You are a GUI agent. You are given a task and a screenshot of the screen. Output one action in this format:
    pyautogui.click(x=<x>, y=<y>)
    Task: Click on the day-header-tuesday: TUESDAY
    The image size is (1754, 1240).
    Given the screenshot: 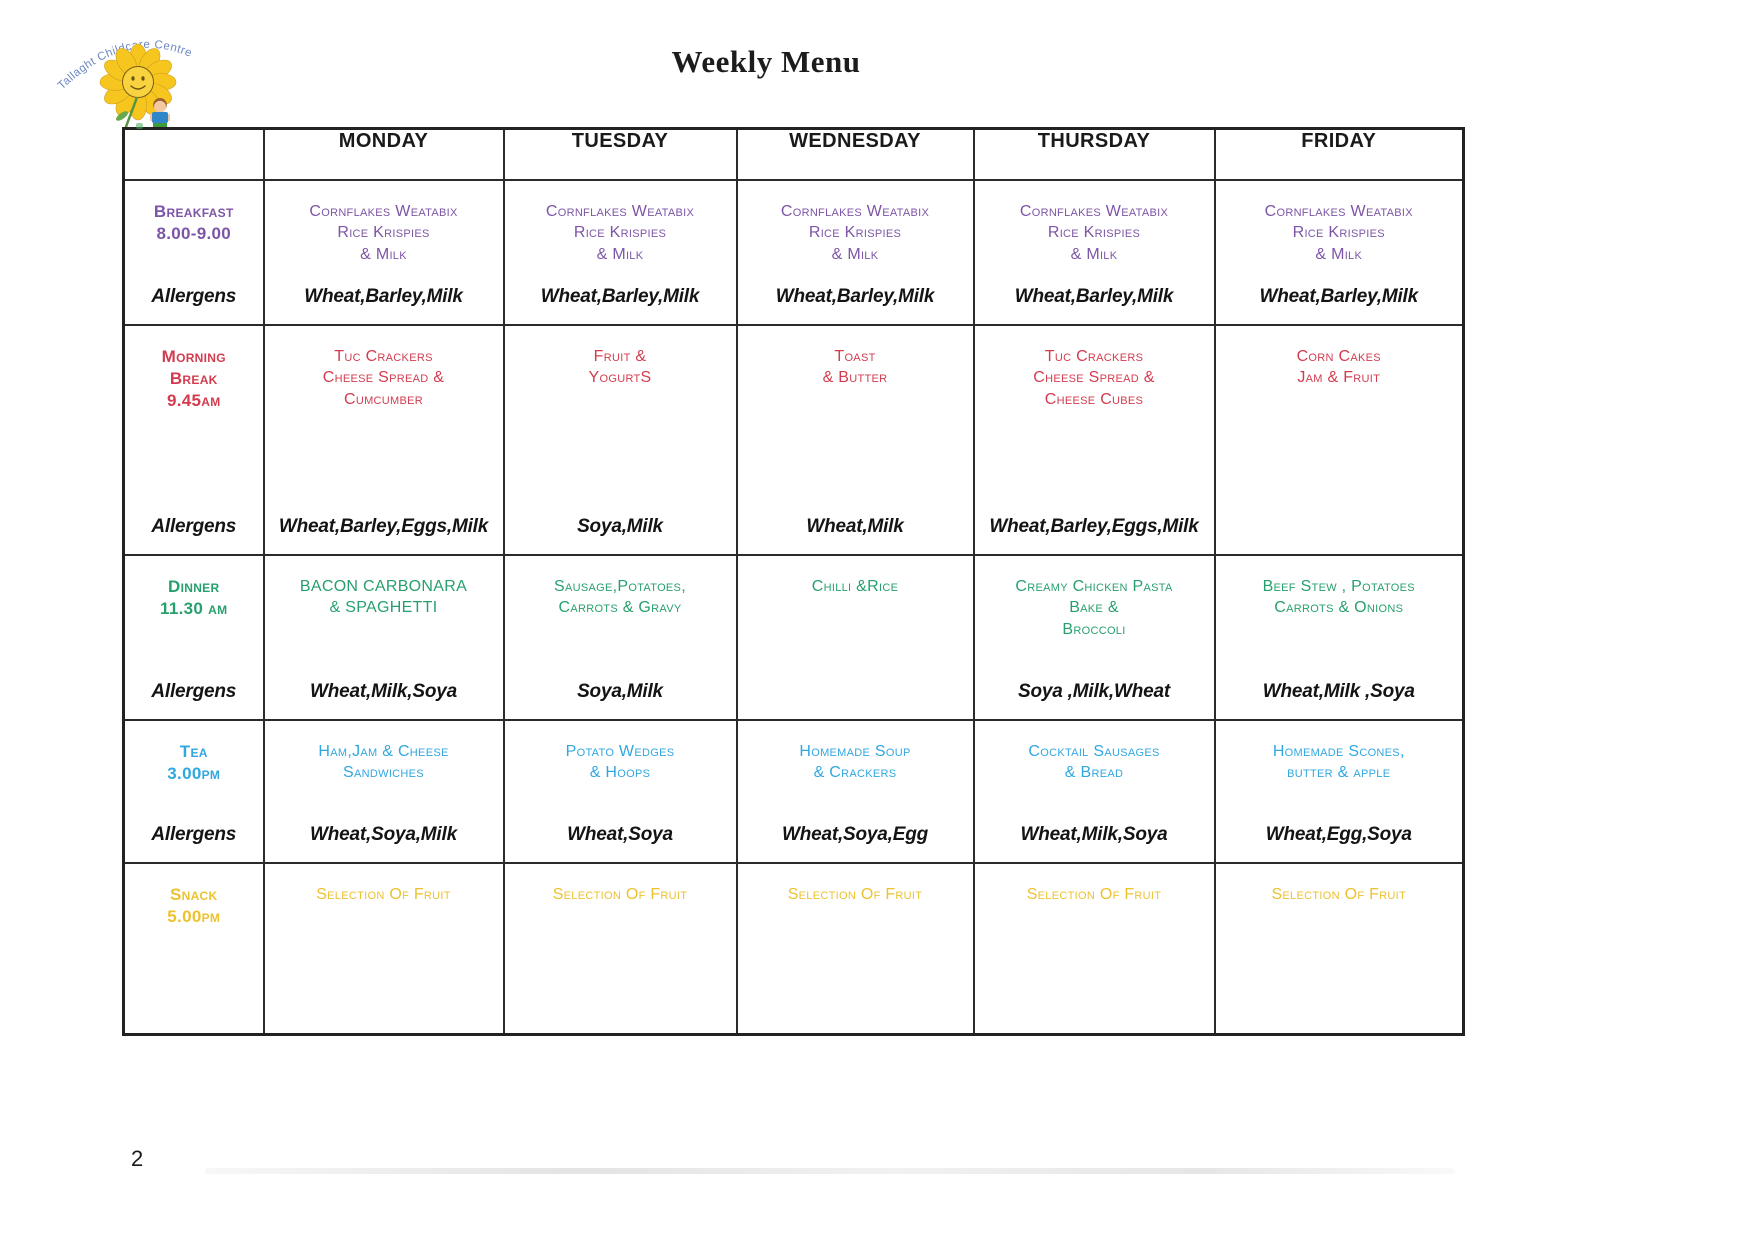 What is the action you would take?
    pyautogui.click(x=620, y=154)
    